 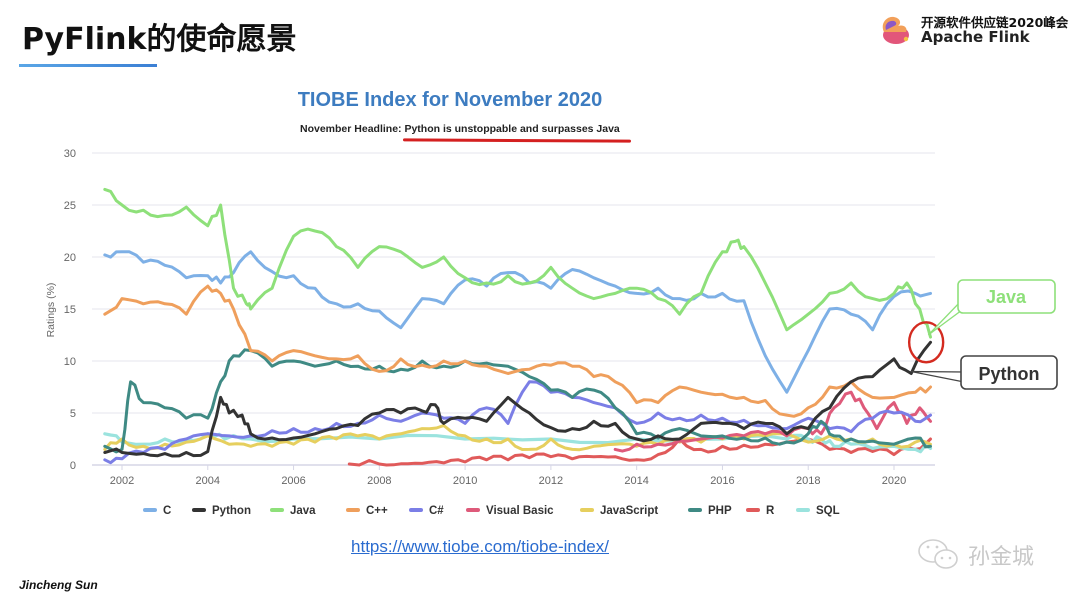 I want to click on legend-label: C, so click(x=167, y=511).